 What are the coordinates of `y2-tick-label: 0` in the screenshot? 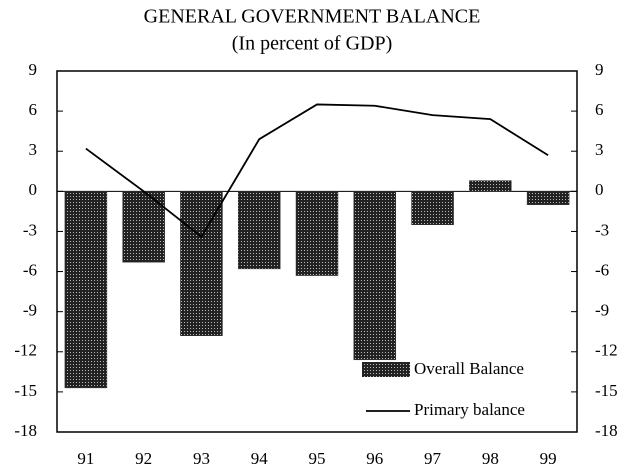 It's located at (599, 189).